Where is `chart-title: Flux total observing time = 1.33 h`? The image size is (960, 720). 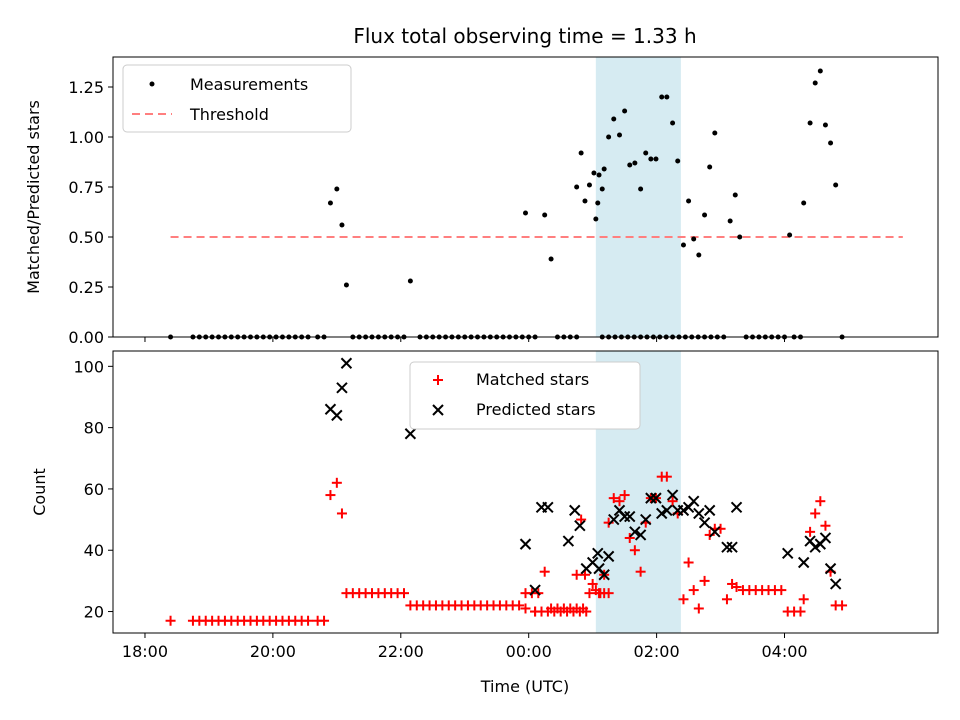 chart-title: Flux total observing time = 1.33 h is located at coordinates (524, 36).